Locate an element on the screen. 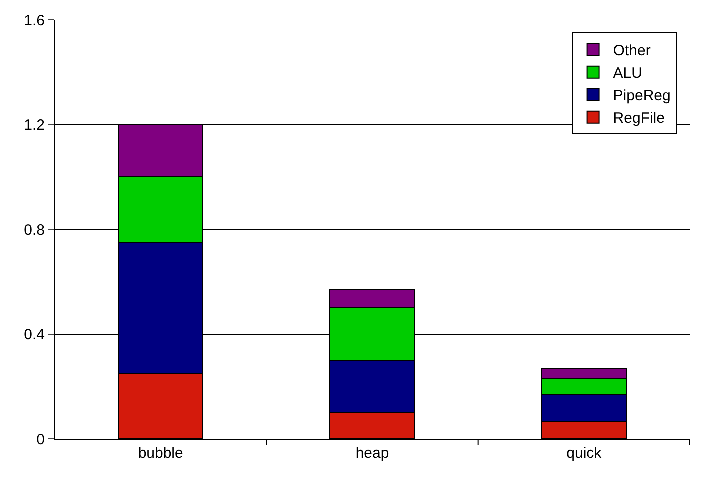 The width and height of the screenshot is (710, 489). x-tick-label: bubble is located at coordinates (161, 453).